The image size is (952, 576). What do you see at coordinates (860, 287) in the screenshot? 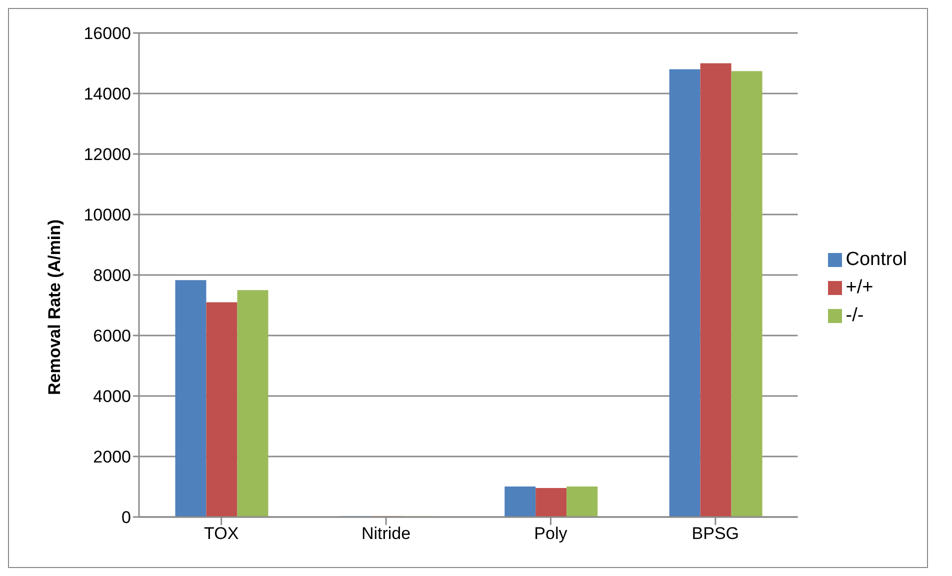
I see `legend-label: +/+` at bounding box center [860, 287].